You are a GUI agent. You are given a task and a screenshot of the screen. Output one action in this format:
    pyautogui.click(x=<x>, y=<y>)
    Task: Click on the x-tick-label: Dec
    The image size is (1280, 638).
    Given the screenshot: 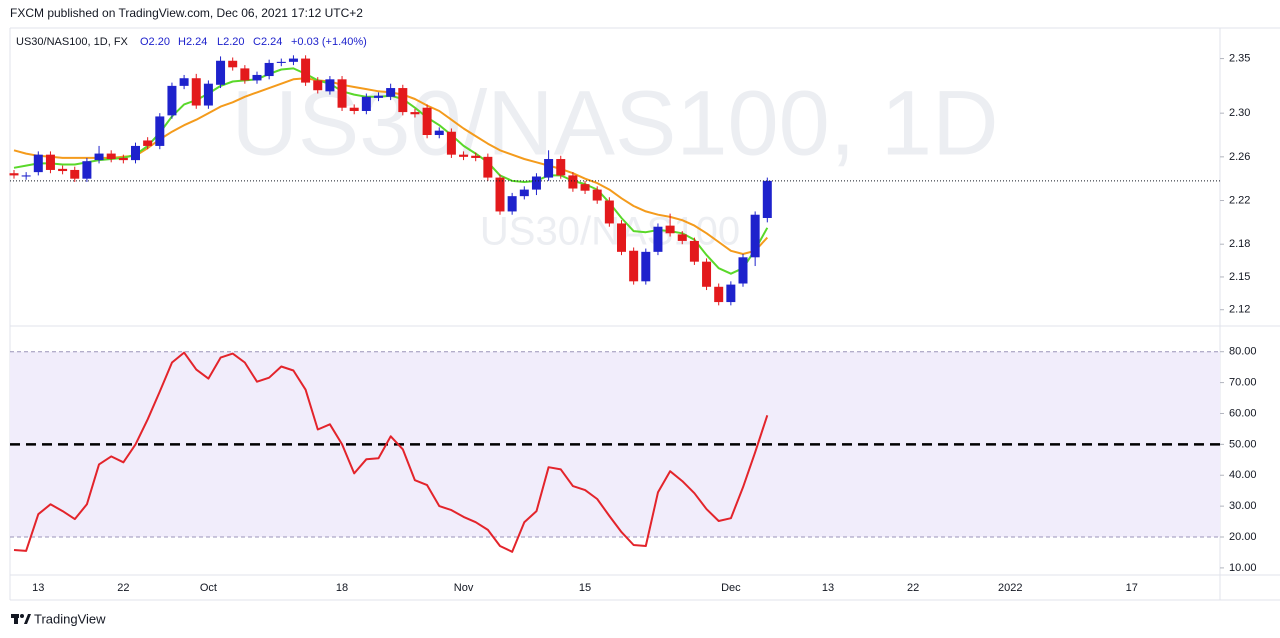 What is the action you would take?
    pyautogui.click(x=731, y=588)
    